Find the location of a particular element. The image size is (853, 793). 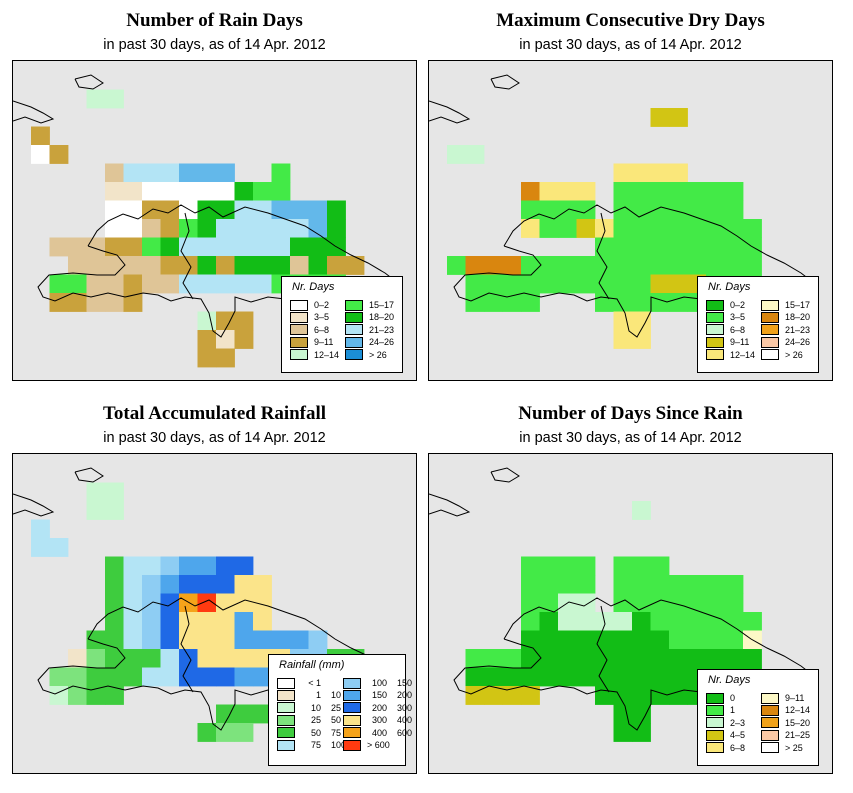

legend-entry: 50 75 is located at coordinates (309, 733).